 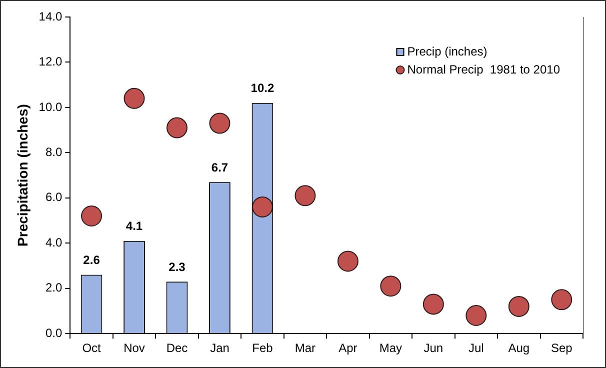 I want to click on data-label: 4.1, so click(x=134, y=226).